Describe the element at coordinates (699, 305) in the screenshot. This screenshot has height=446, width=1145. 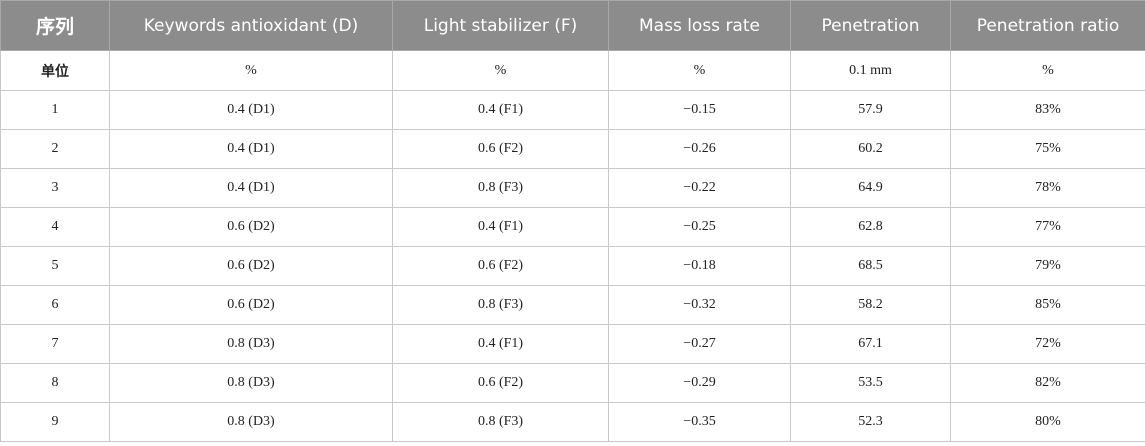
I see `table-cell: −0.32` at that location.